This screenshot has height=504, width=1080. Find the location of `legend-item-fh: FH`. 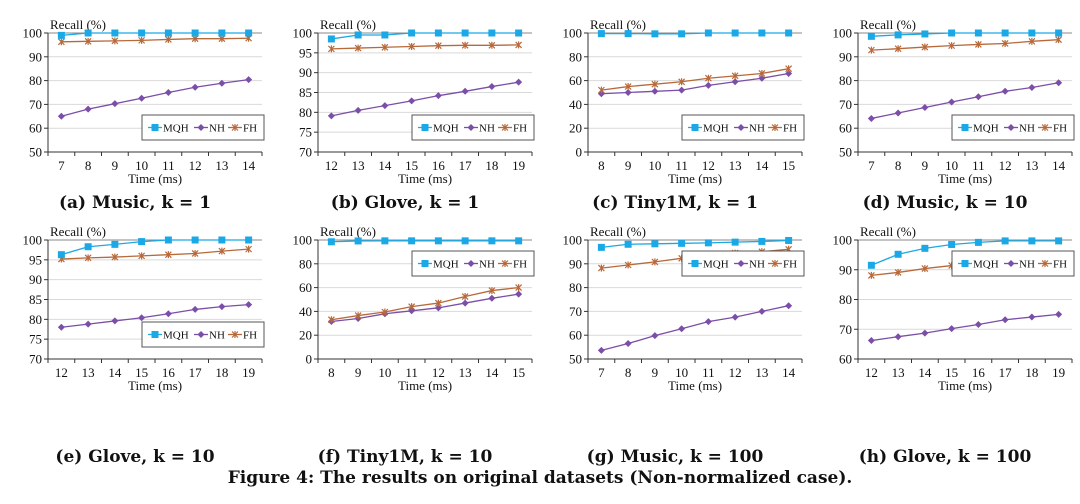

legend-item-fh: FH is located at coordinates (242, 336).